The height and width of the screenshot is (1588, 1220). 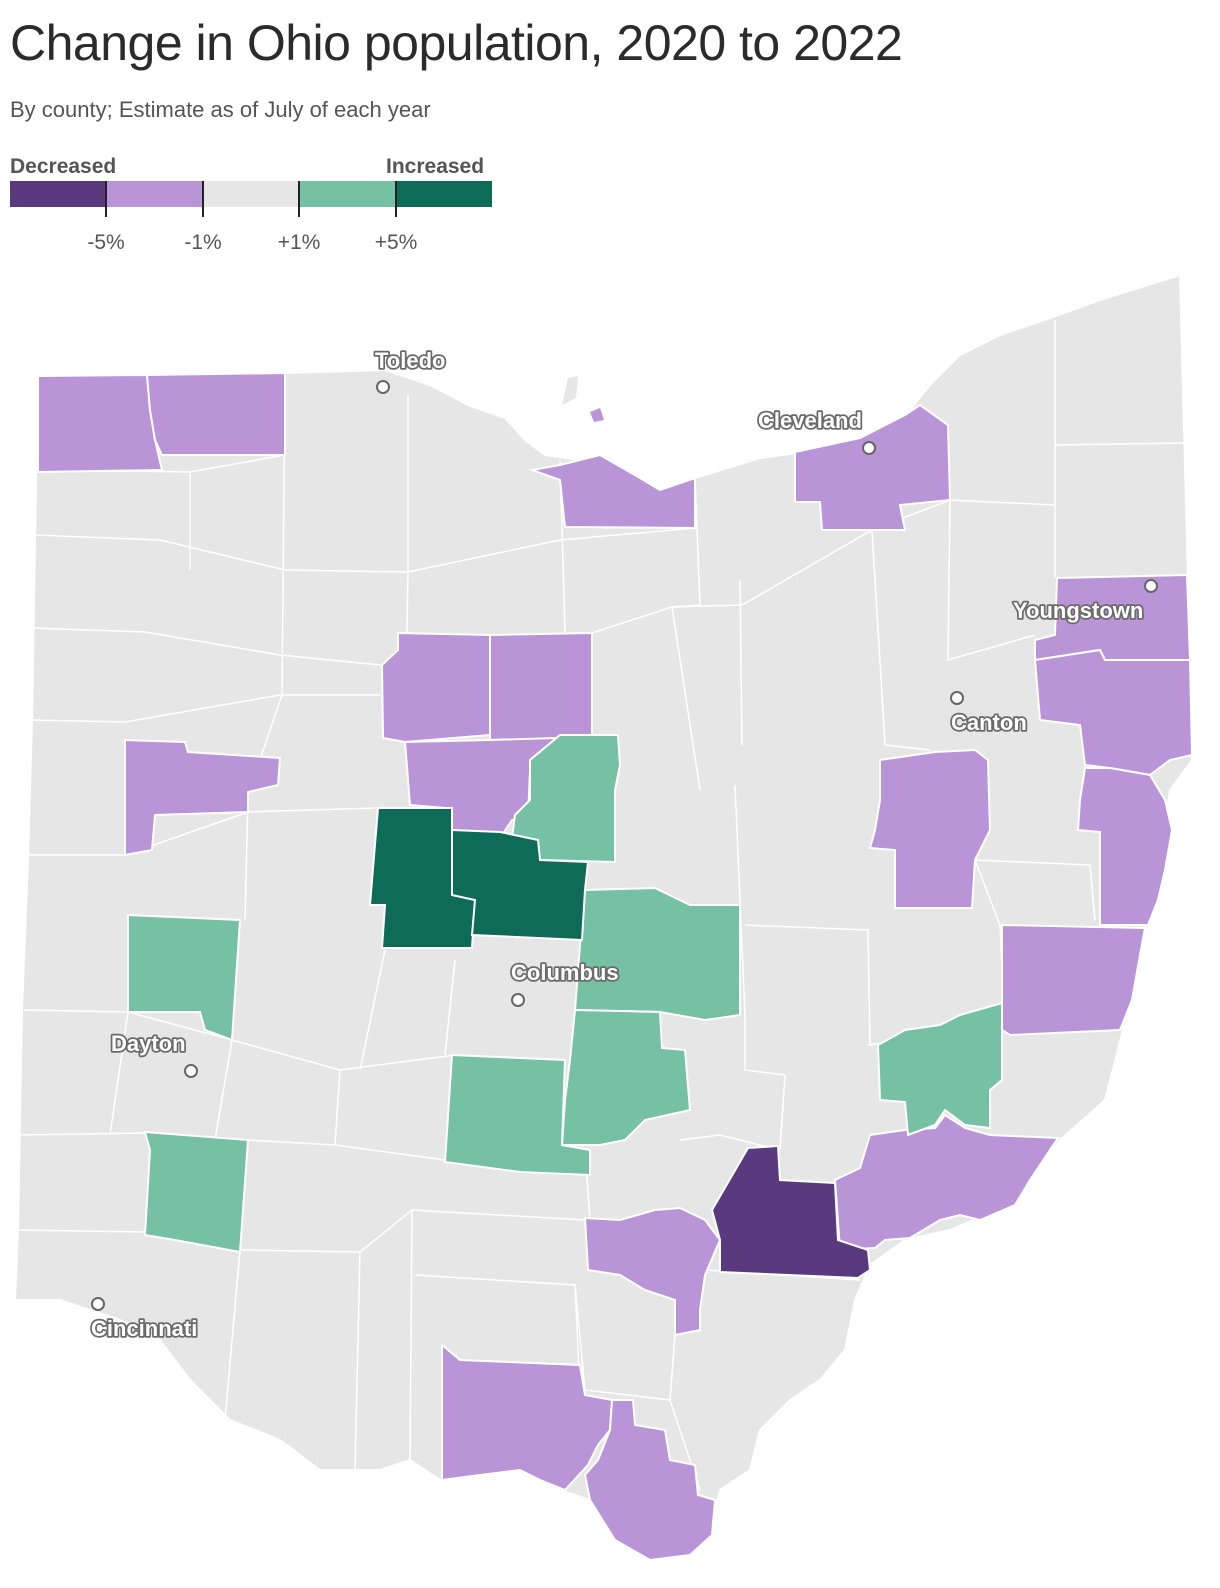 What do you see at coordinates (518, 1000) in the screenshot?
I see `city-dot-columbus` at bounding box center [518, 1000].